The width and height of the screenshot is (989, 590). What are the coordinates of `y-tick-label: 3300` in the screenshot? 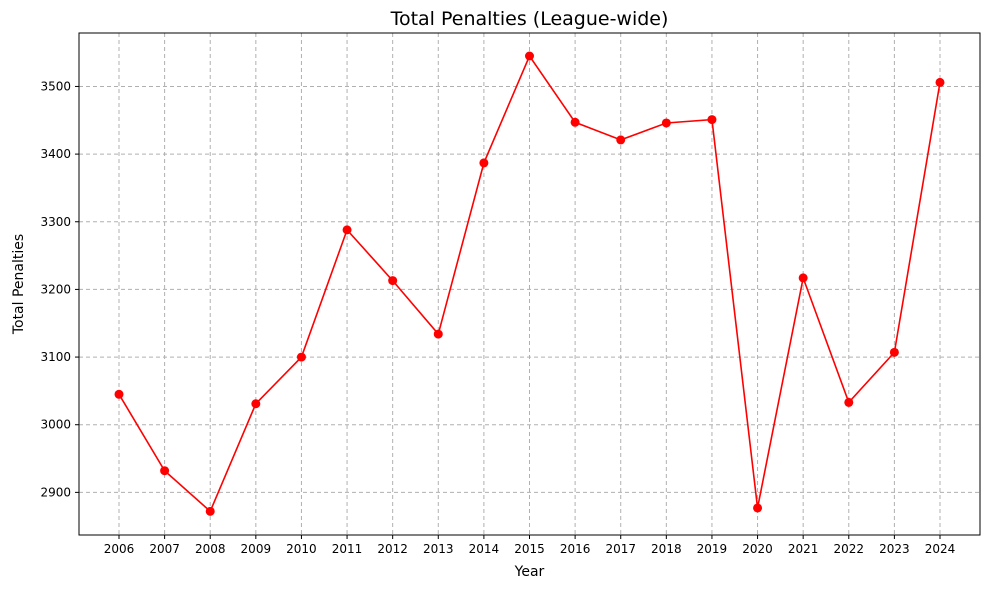 It's located at (55, 222).